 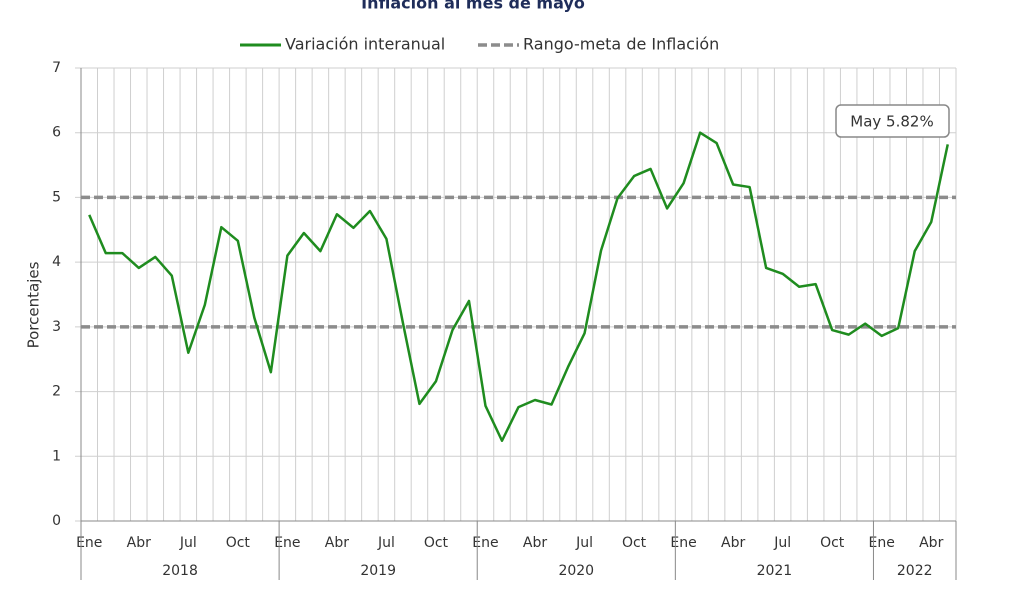 I want to click on y-axis-label: Porcentajes, so click(x=34, y=304).